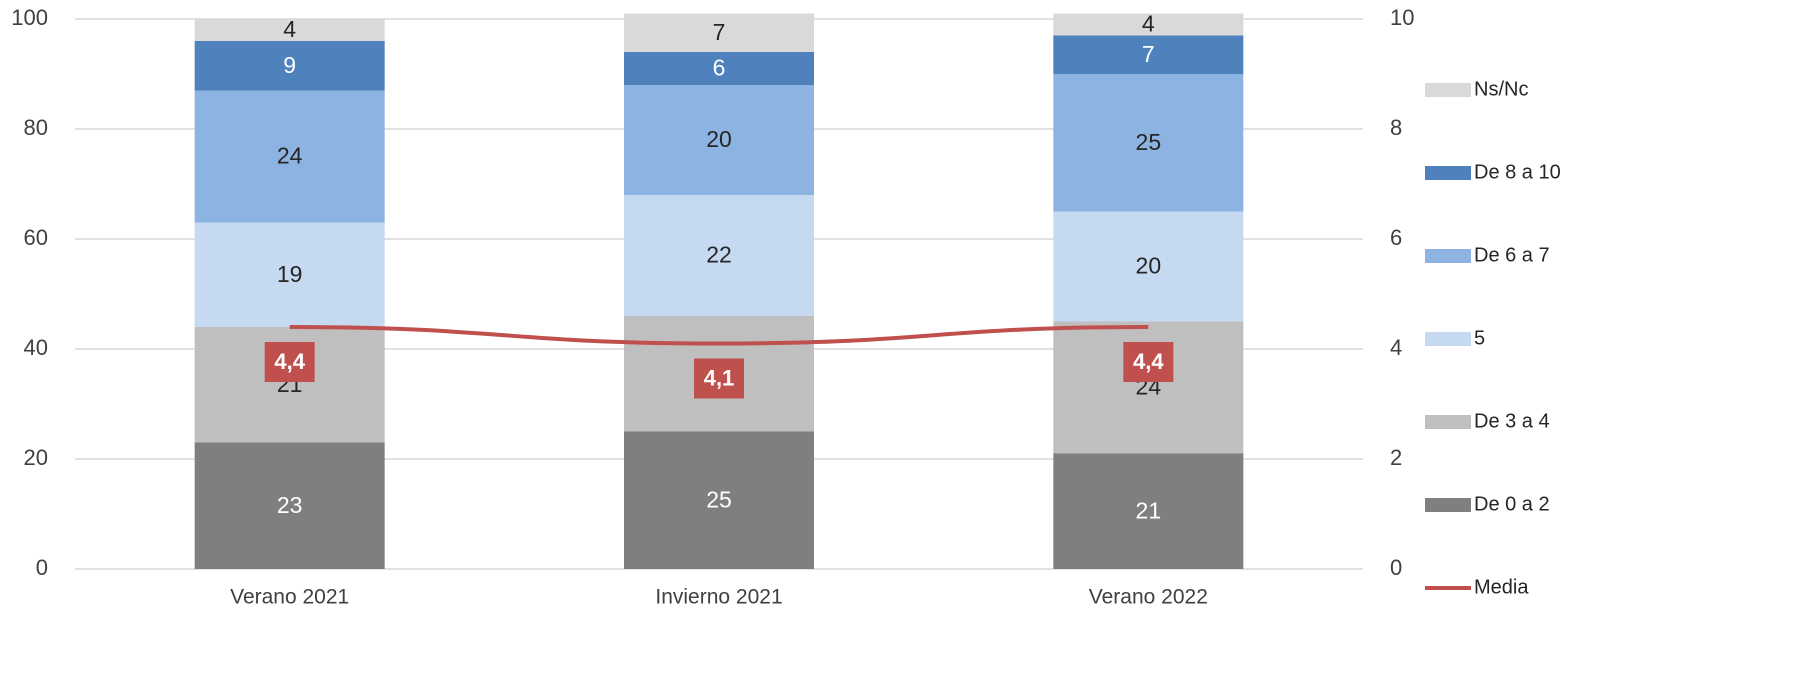 Image resolution: width=1799 pixels, height=697 pixels. I want to click on data-label: 6, so click(719, 68).